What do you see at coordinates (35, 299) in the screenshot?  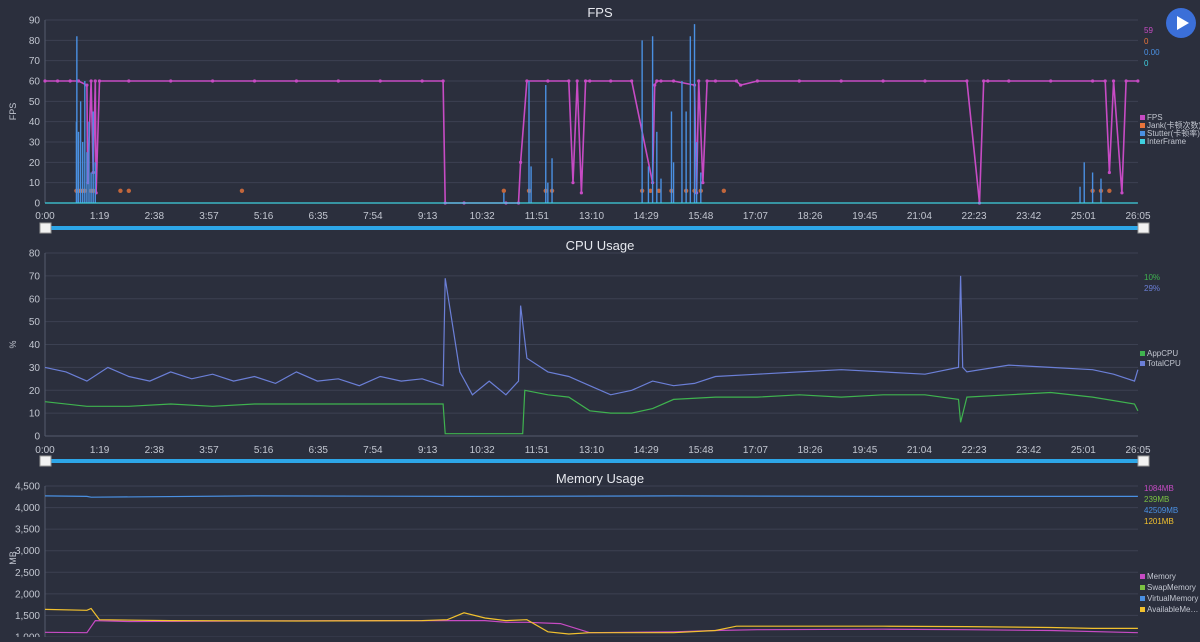 I see `cpu-usage-ytick-label: 60` at bounding box center [35, 299].